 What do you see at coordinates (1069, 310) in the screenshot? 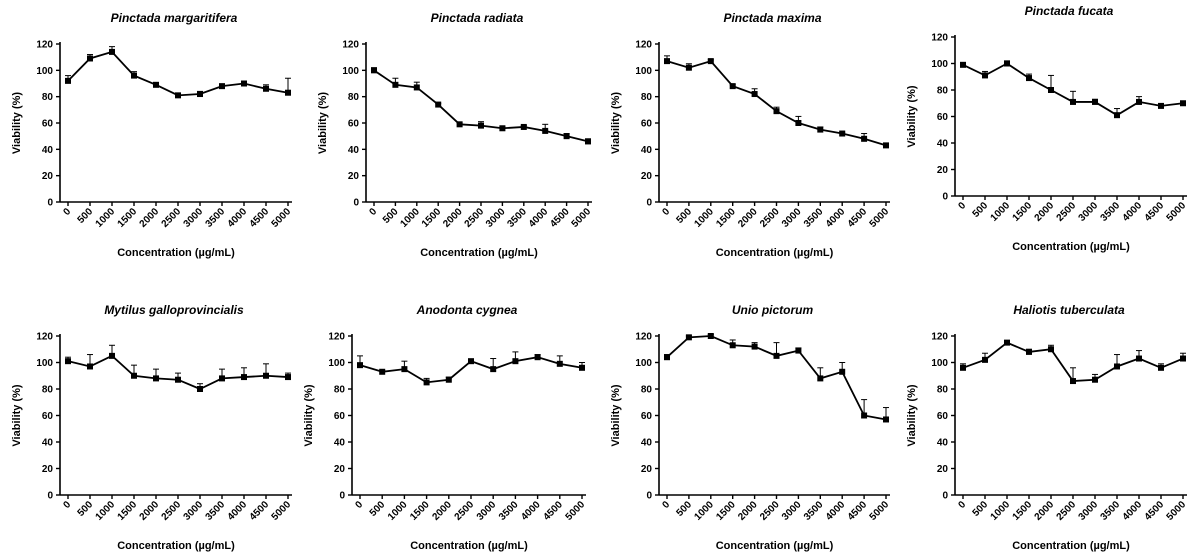
I see `chart-title: Haliotis tuberculata` at bounding box center [1069, 310].